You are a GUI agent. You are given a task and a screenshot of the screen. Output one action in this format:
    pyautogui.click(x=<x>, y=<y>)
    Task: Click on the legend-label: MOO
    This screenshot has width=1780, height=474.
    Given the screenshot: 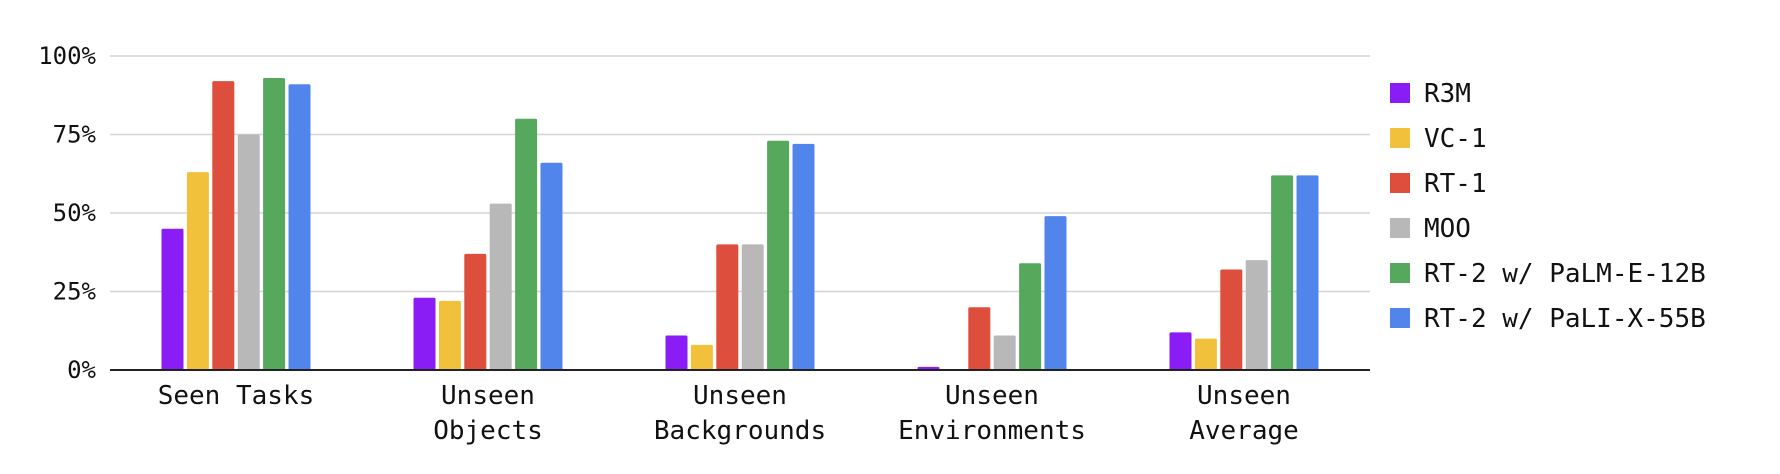 What is the action you would take?
    pyautogui.click(x=1447, y=229)
    